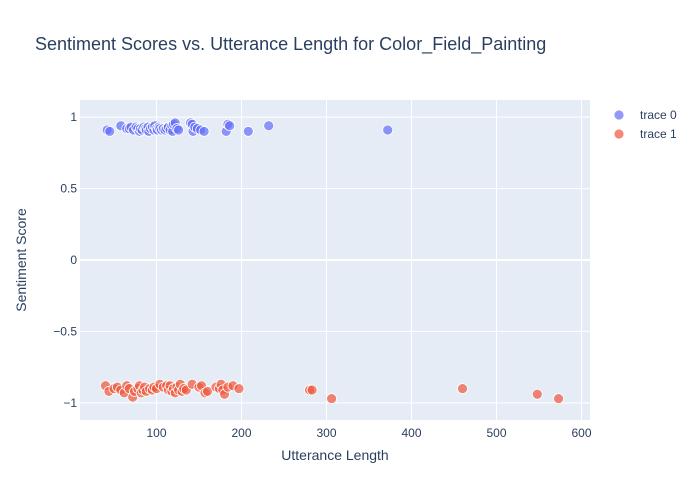 This screenshot has width=700, height=500. I want to click on x-tick-label: 400, so click(411, 433).